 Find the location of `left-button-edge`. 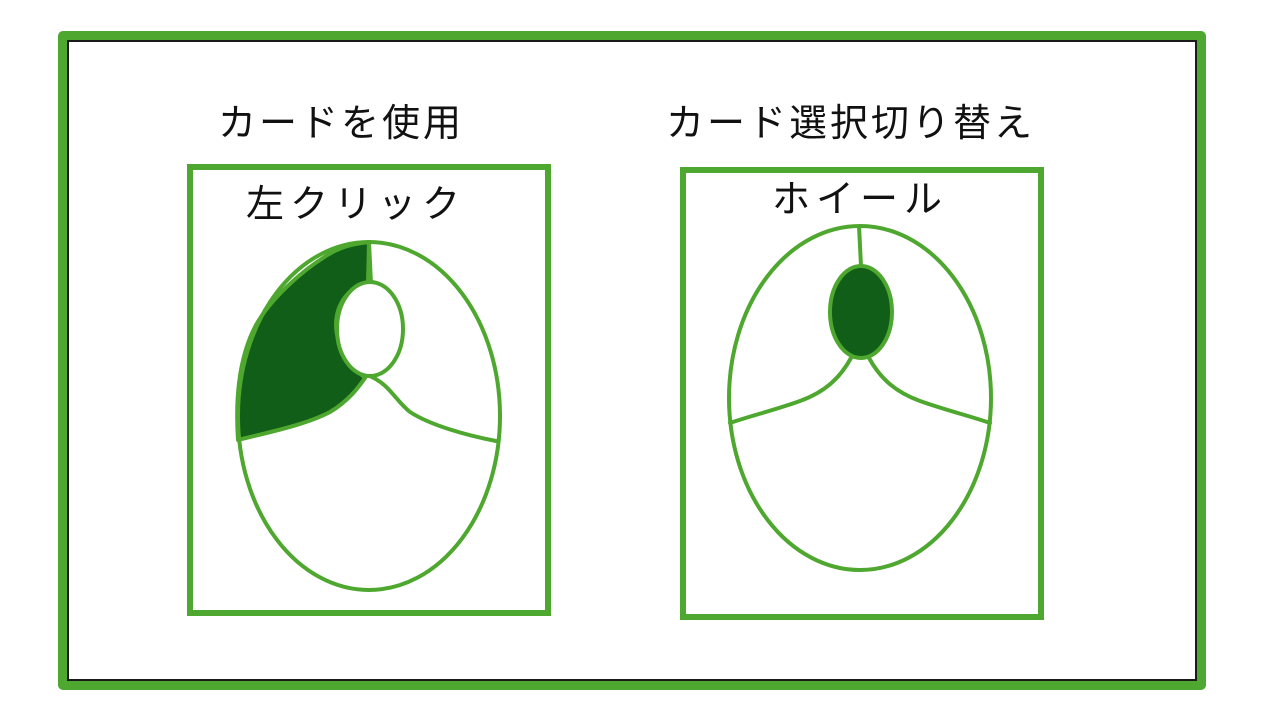

left-button-edge is located at coordinates (790, 390).